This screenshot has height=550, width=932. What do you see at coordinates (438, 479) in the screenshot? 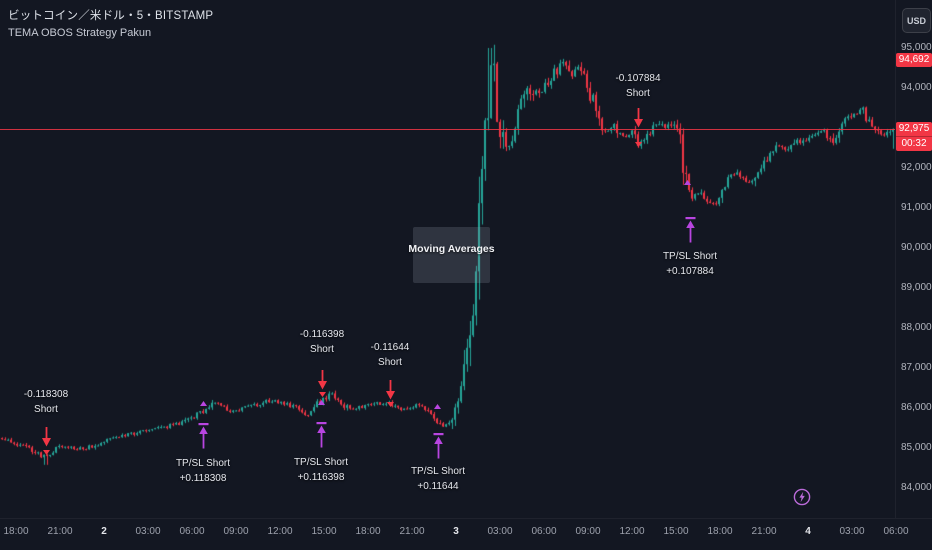
I see `tp-sl-exit-label: TP/SL Short +0.11644` at bounding box center [438, 479].